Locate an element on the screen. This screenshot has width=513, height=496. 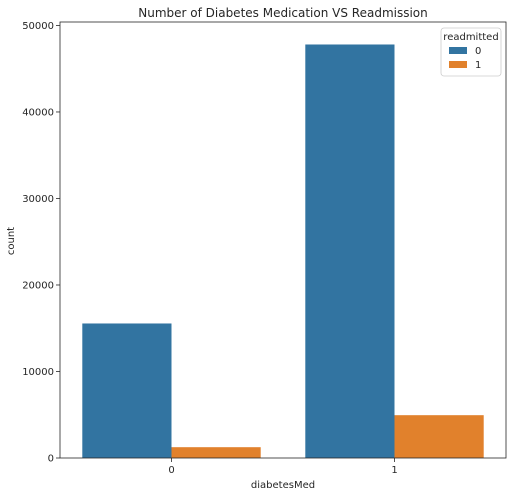
y-tick-label: 10000 is located at coordinates (38, 372).